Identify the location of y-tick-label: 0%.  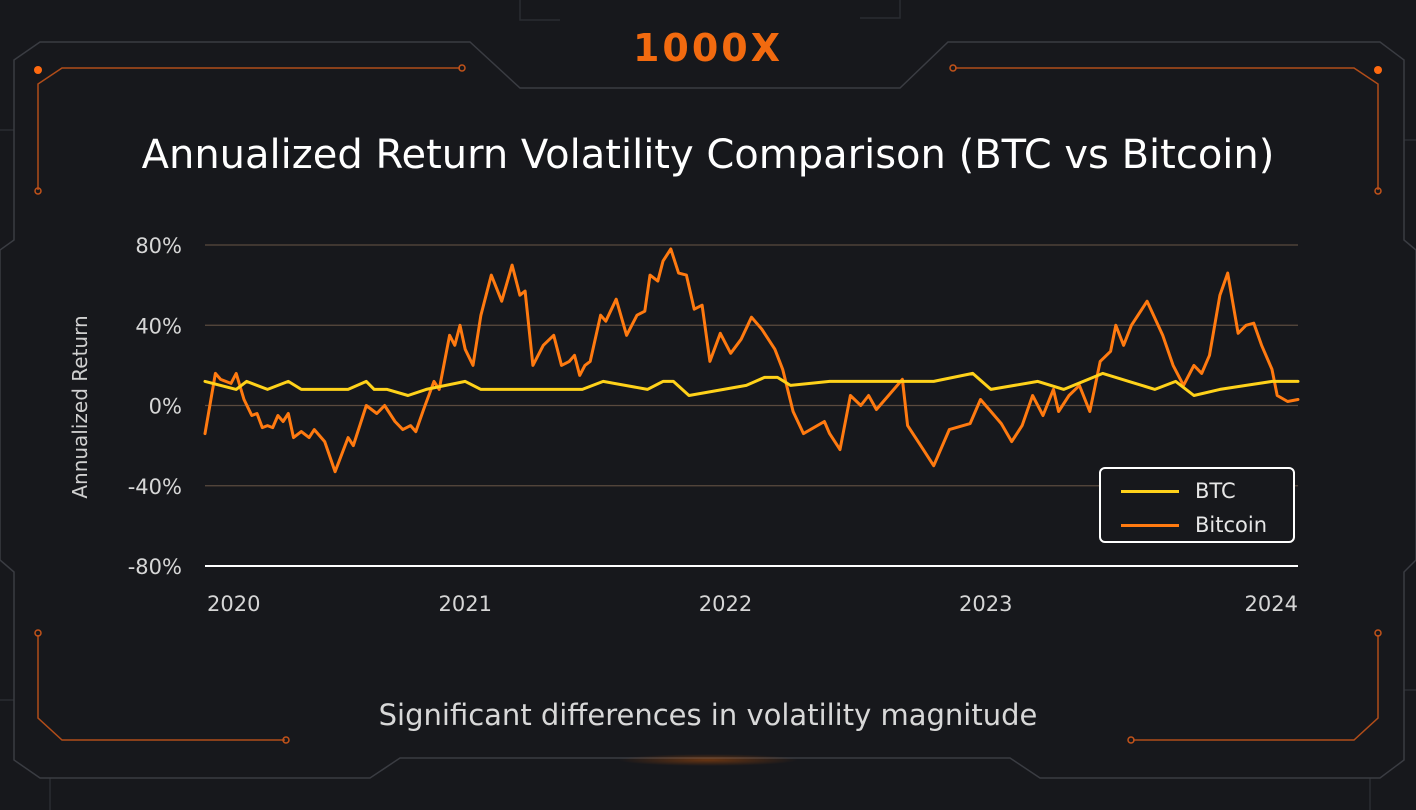
(165, 407).